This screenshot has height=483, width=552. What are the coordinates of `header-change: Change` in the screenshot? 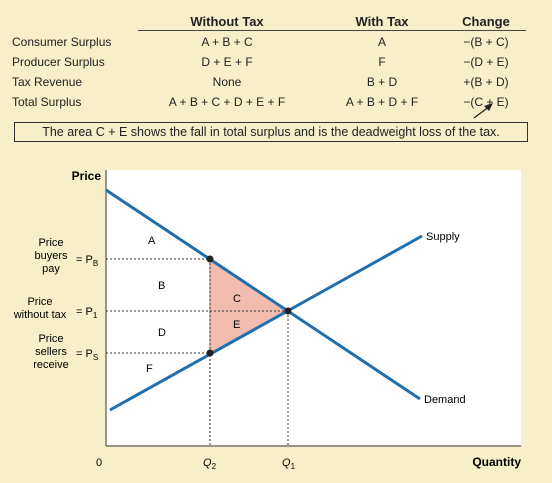 It's located at (486, 21).